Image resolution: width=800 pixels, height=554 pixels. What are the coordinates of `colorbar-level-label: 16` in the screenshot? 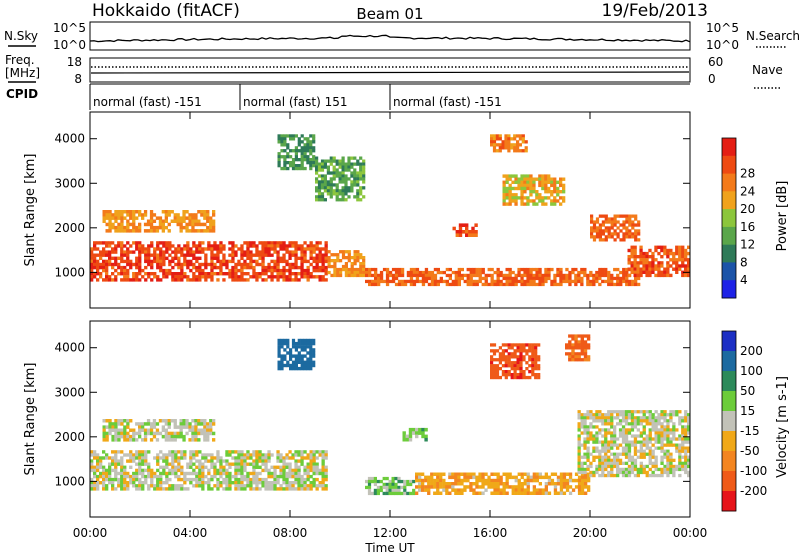 It's located at (747, 227).